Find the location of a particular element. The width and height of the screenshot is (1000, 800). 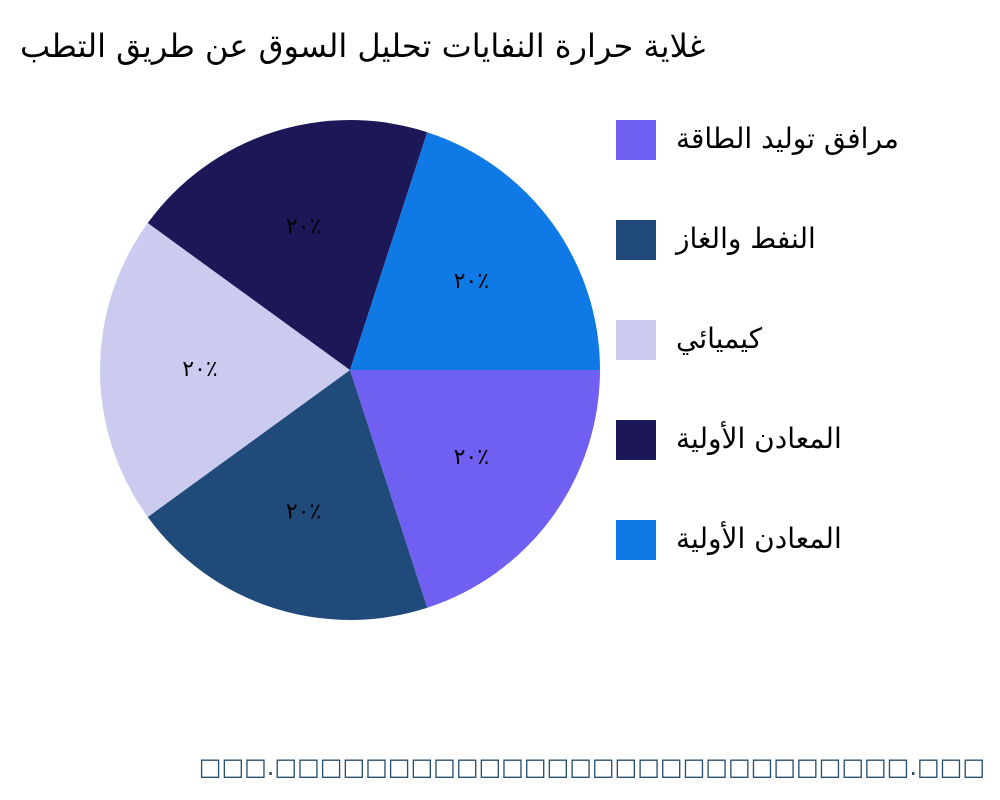

legend-label: النفط والغاز is located at coordinates (745, 238).